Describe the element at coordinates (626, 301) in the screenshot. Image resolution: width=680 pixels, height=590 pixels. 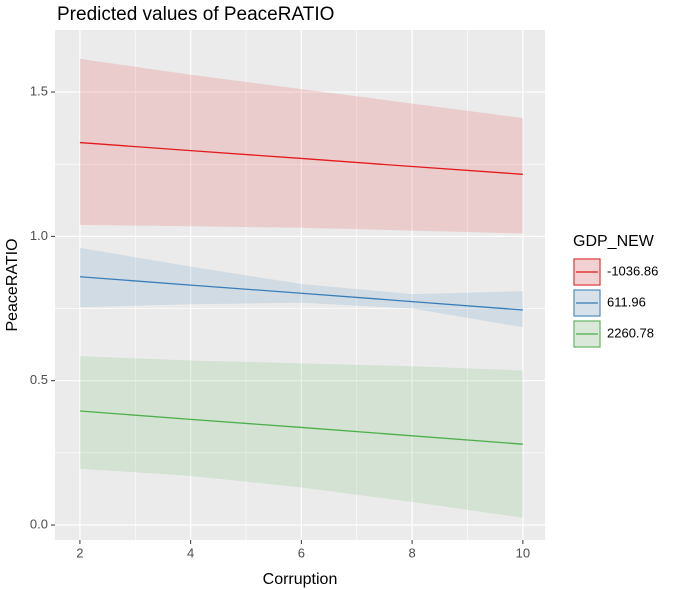
I see `legend-label: 611.96` at that location.